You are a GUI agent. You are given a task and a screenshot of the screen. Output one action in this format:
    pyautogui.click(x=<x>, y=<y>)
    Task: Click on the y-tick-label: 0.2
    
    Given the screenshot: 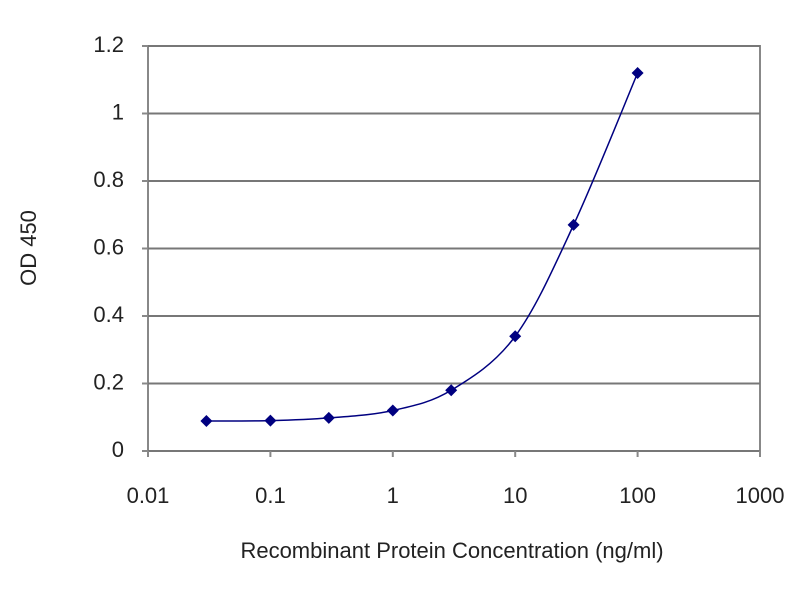 What is the action you would take?
    pyautogui.click(x=108, y=381)
    